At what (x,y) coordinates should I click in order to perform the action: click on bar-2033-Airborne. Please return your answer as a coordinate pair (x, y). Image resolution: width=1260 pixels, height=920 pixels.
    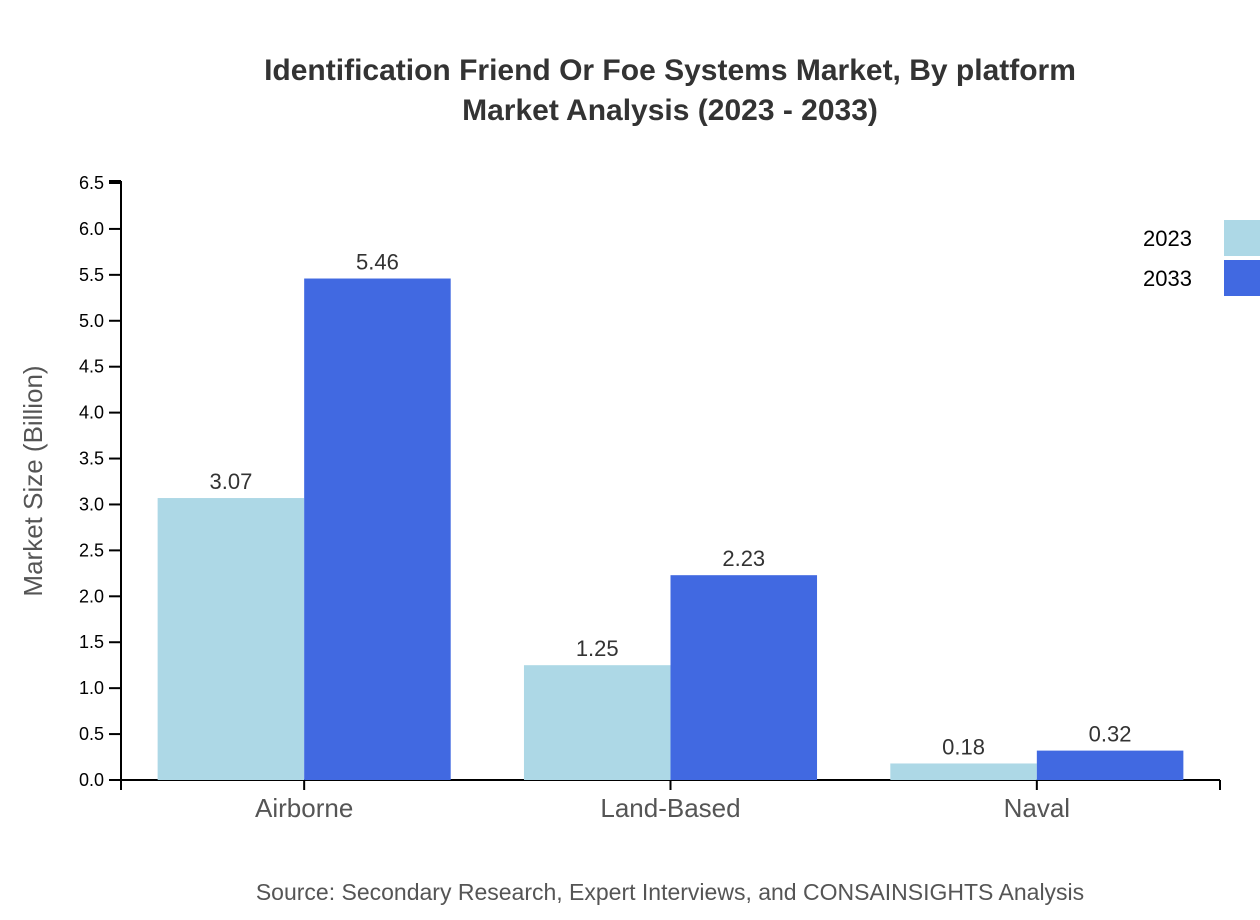
    Looking at the image, I should click on (377, 529).